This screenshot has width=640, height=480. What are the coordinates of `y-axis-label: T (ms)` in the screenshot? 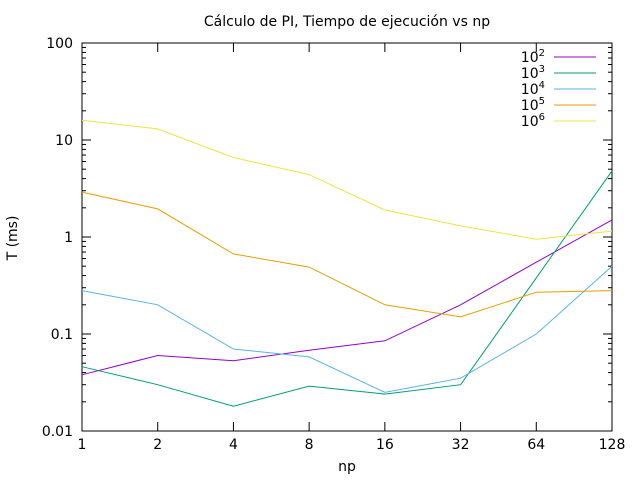 It's located at (13, 239).